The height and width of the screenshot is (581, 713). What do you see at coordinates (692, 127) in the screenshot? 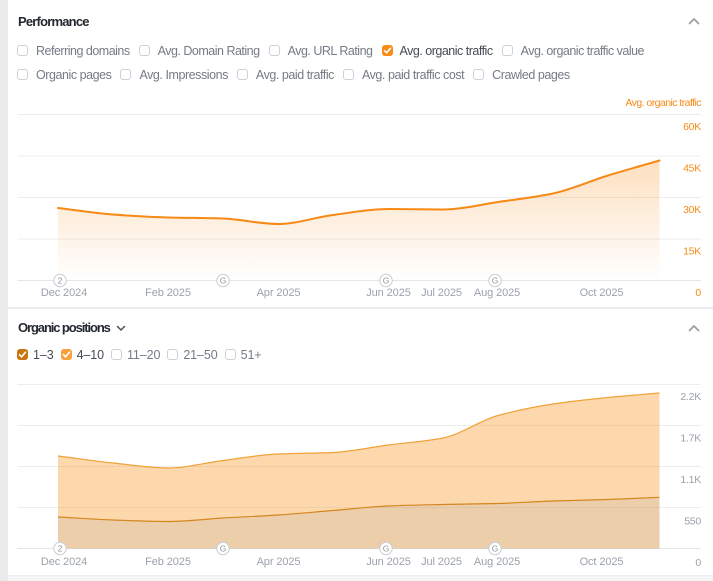
I see `svg-text: 60K` at bounding box center [692, 127].